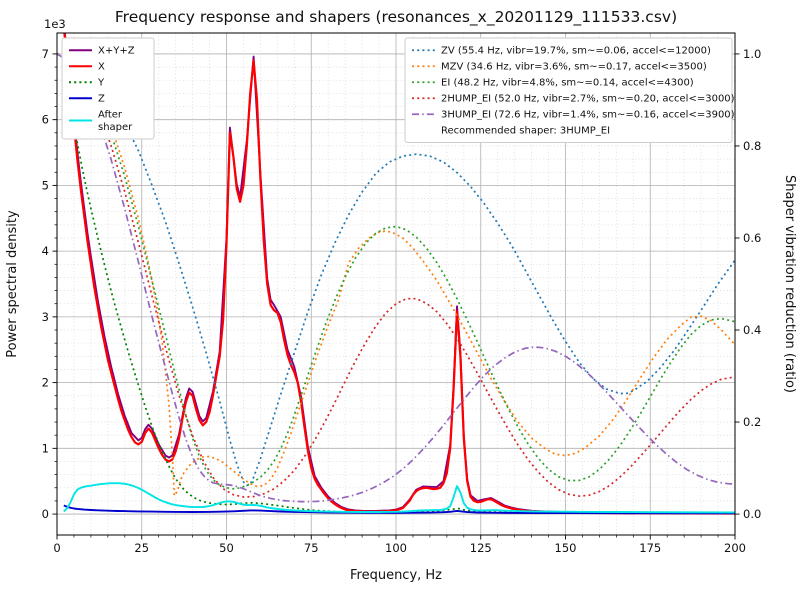  I want to click on x-tick-label: 175, so click(650, 548).